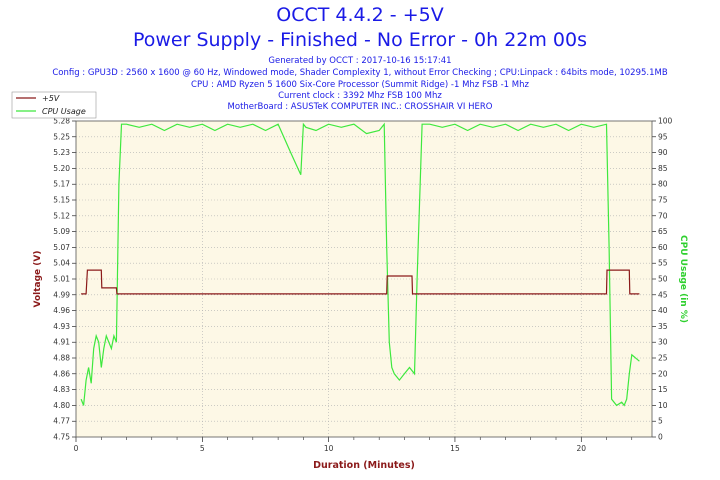 Image resolution: width=720 pixels, height=480 pixels. What do you see at coordinates (683, 279) in the screenshot?
I see `y2-axis-label: CPU Usage (in %)` at bounding box center [683, 279].